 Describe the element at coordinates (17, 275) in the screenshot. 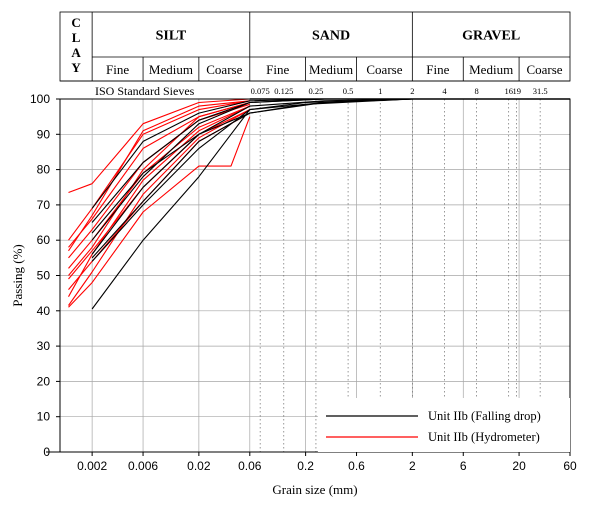

I see `y-axis-title: Passing (%)` at that location.